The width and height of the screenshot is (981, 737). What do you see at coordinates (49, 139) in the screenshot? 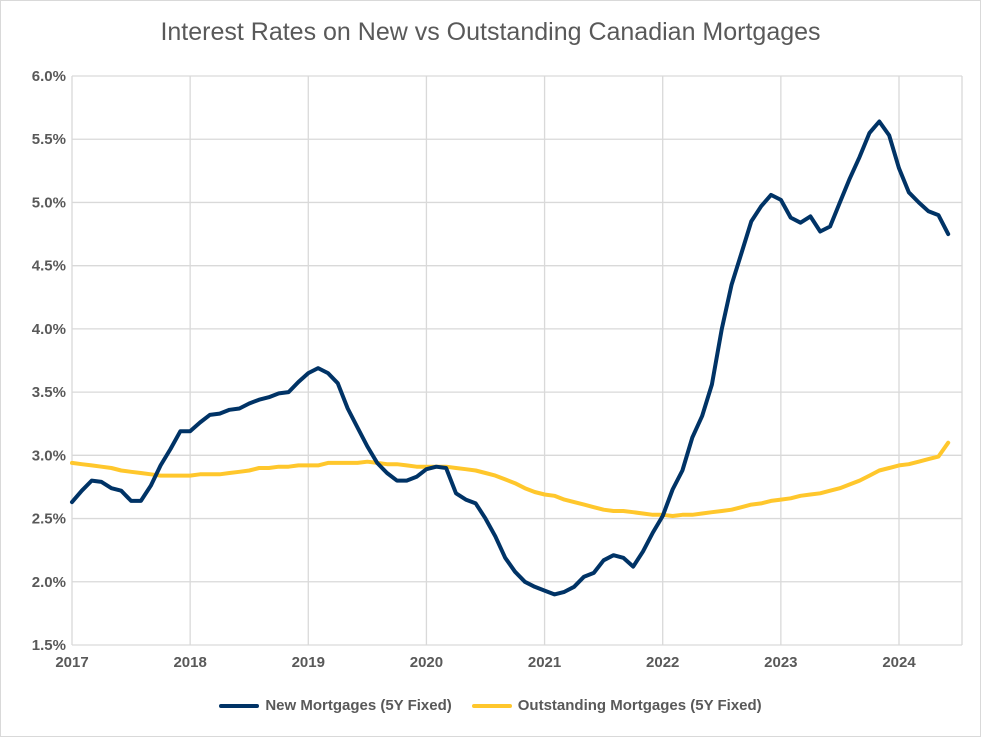
I see `y-tick-label: 5.5%` at bounding box center [49, 139].